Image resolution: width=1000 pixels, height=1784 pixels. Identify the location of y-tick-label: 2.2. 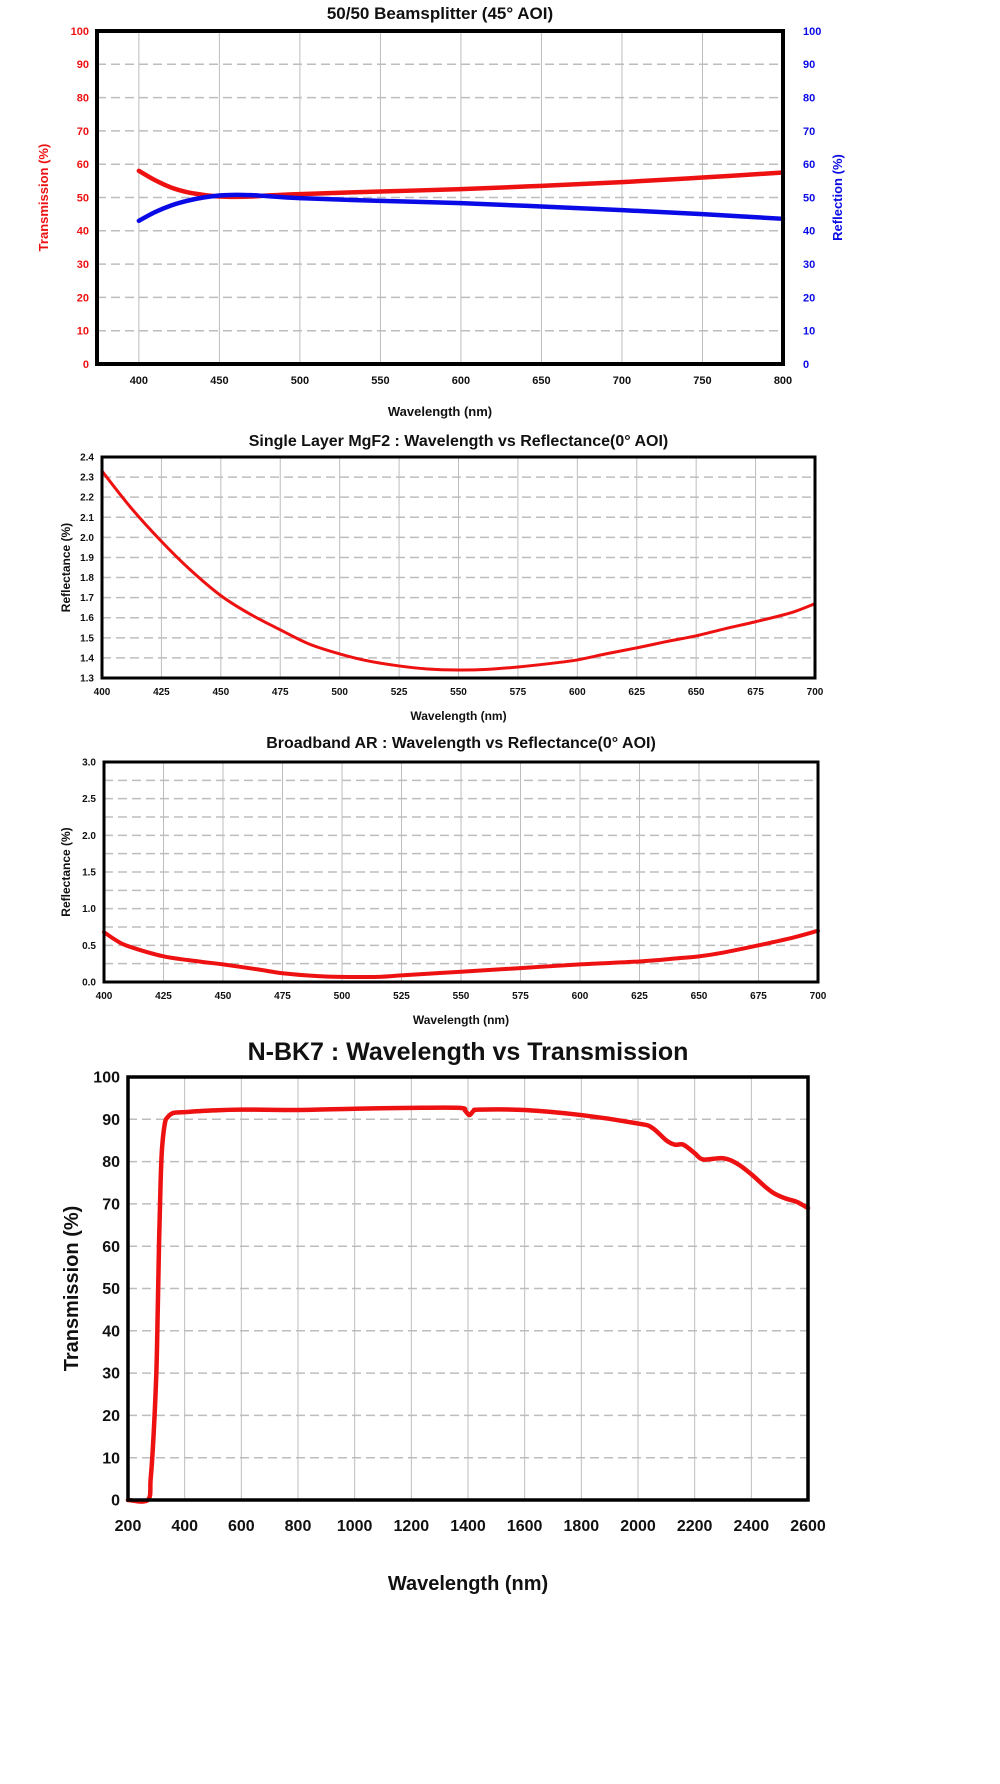
(87, 498).